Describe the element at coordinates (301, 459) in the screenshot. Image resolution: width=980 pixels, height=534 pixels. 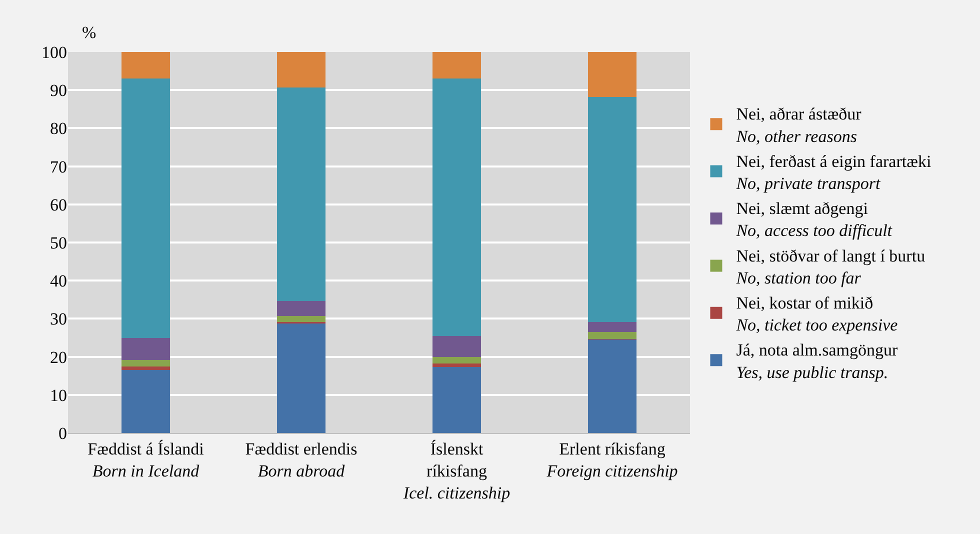
I see `x-tick-label: Fæddist erlendis Born abroad` at that location.